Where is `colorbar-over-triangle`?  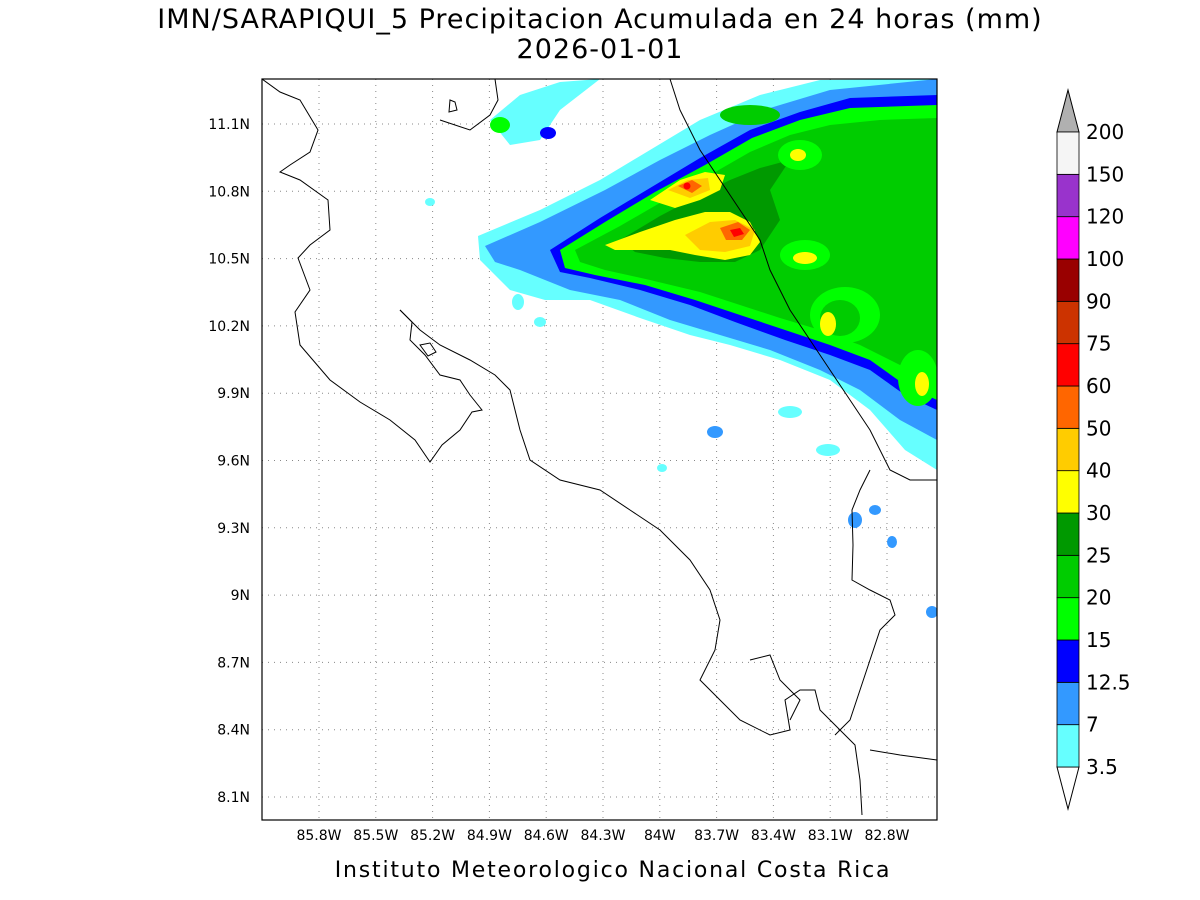 colorbar-over-triangle is located at coordinates (1068, 110).